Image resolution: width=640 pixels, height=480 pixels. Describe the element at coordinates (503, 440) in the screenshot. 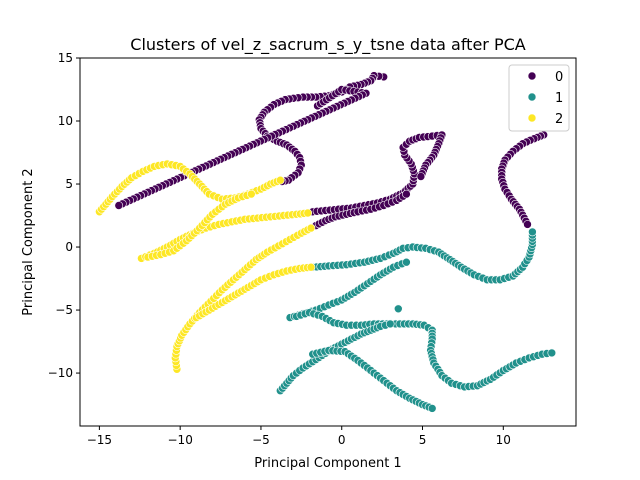

I see `x-tick-label: 10` at that location.